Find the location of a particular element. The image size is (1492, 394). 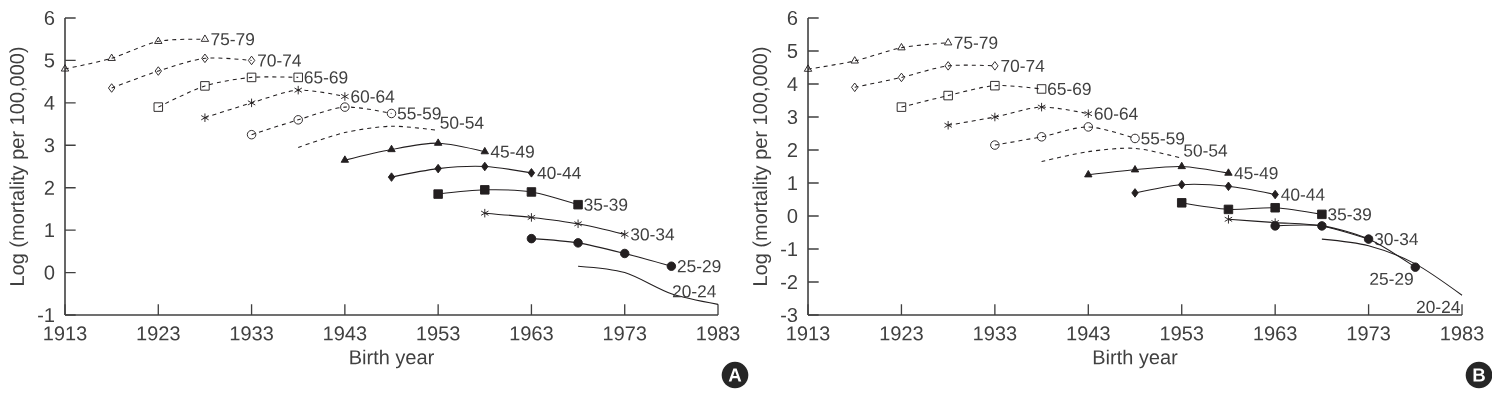

y-tick-label: -3 is located at coordinates (789, 315).